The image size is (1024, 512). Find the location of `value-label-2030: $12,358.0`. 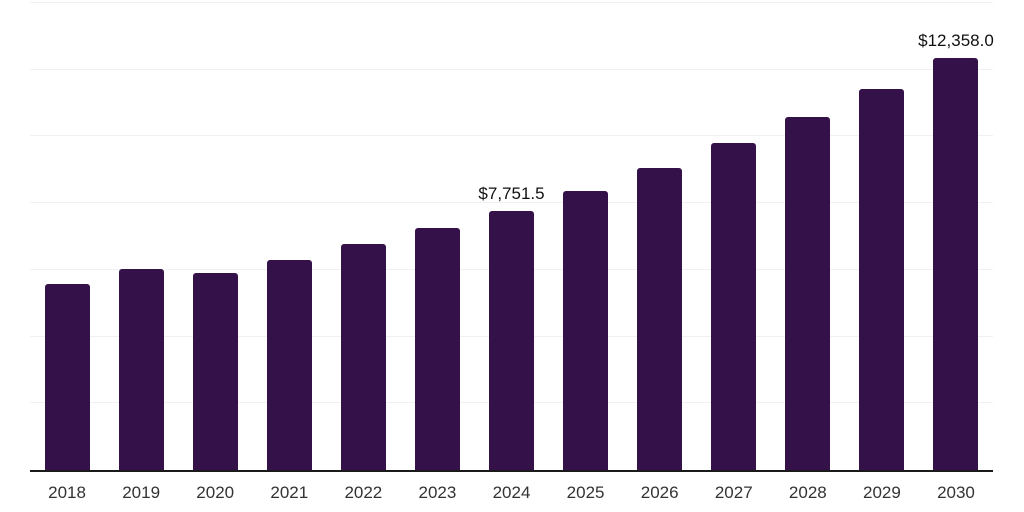

value-label-2030: $12,358.0 is located at coordinates (956, 40).